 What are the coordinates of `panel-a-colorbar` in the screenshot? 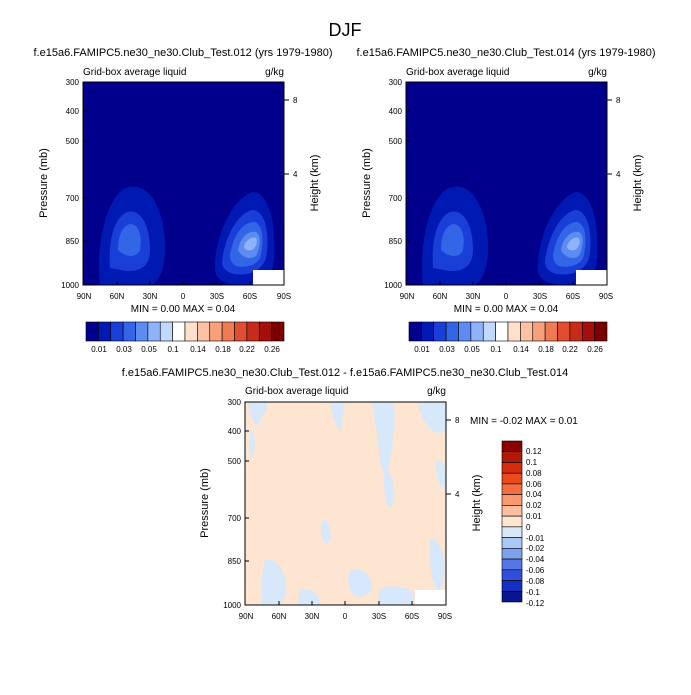 It's located at (185, 331).